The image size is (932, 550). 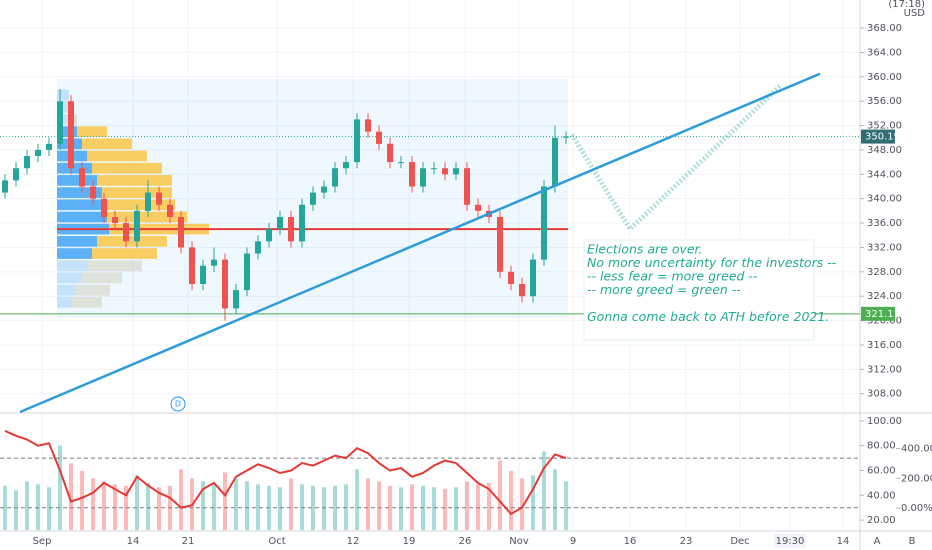 What do you see at coordinates (465, 541) in the screenshot?
I see `x-tick-label: 26` at bounding box center [465, 541].